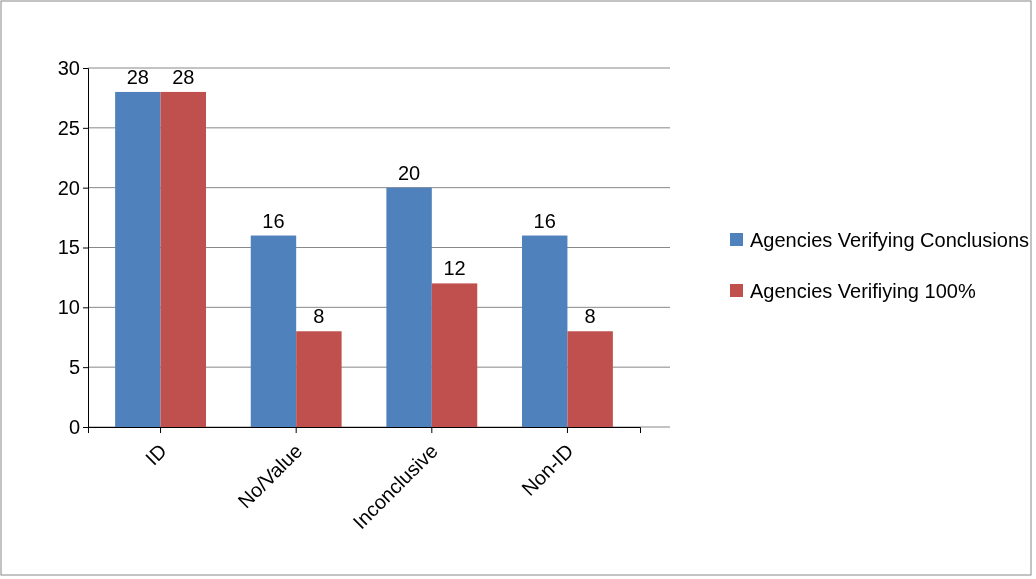 The width and height of the screenshot is (1036, 579). Describe the element at coordinates (74, 426) in the screenshot. I see `y-tick-label: 0` at that location.